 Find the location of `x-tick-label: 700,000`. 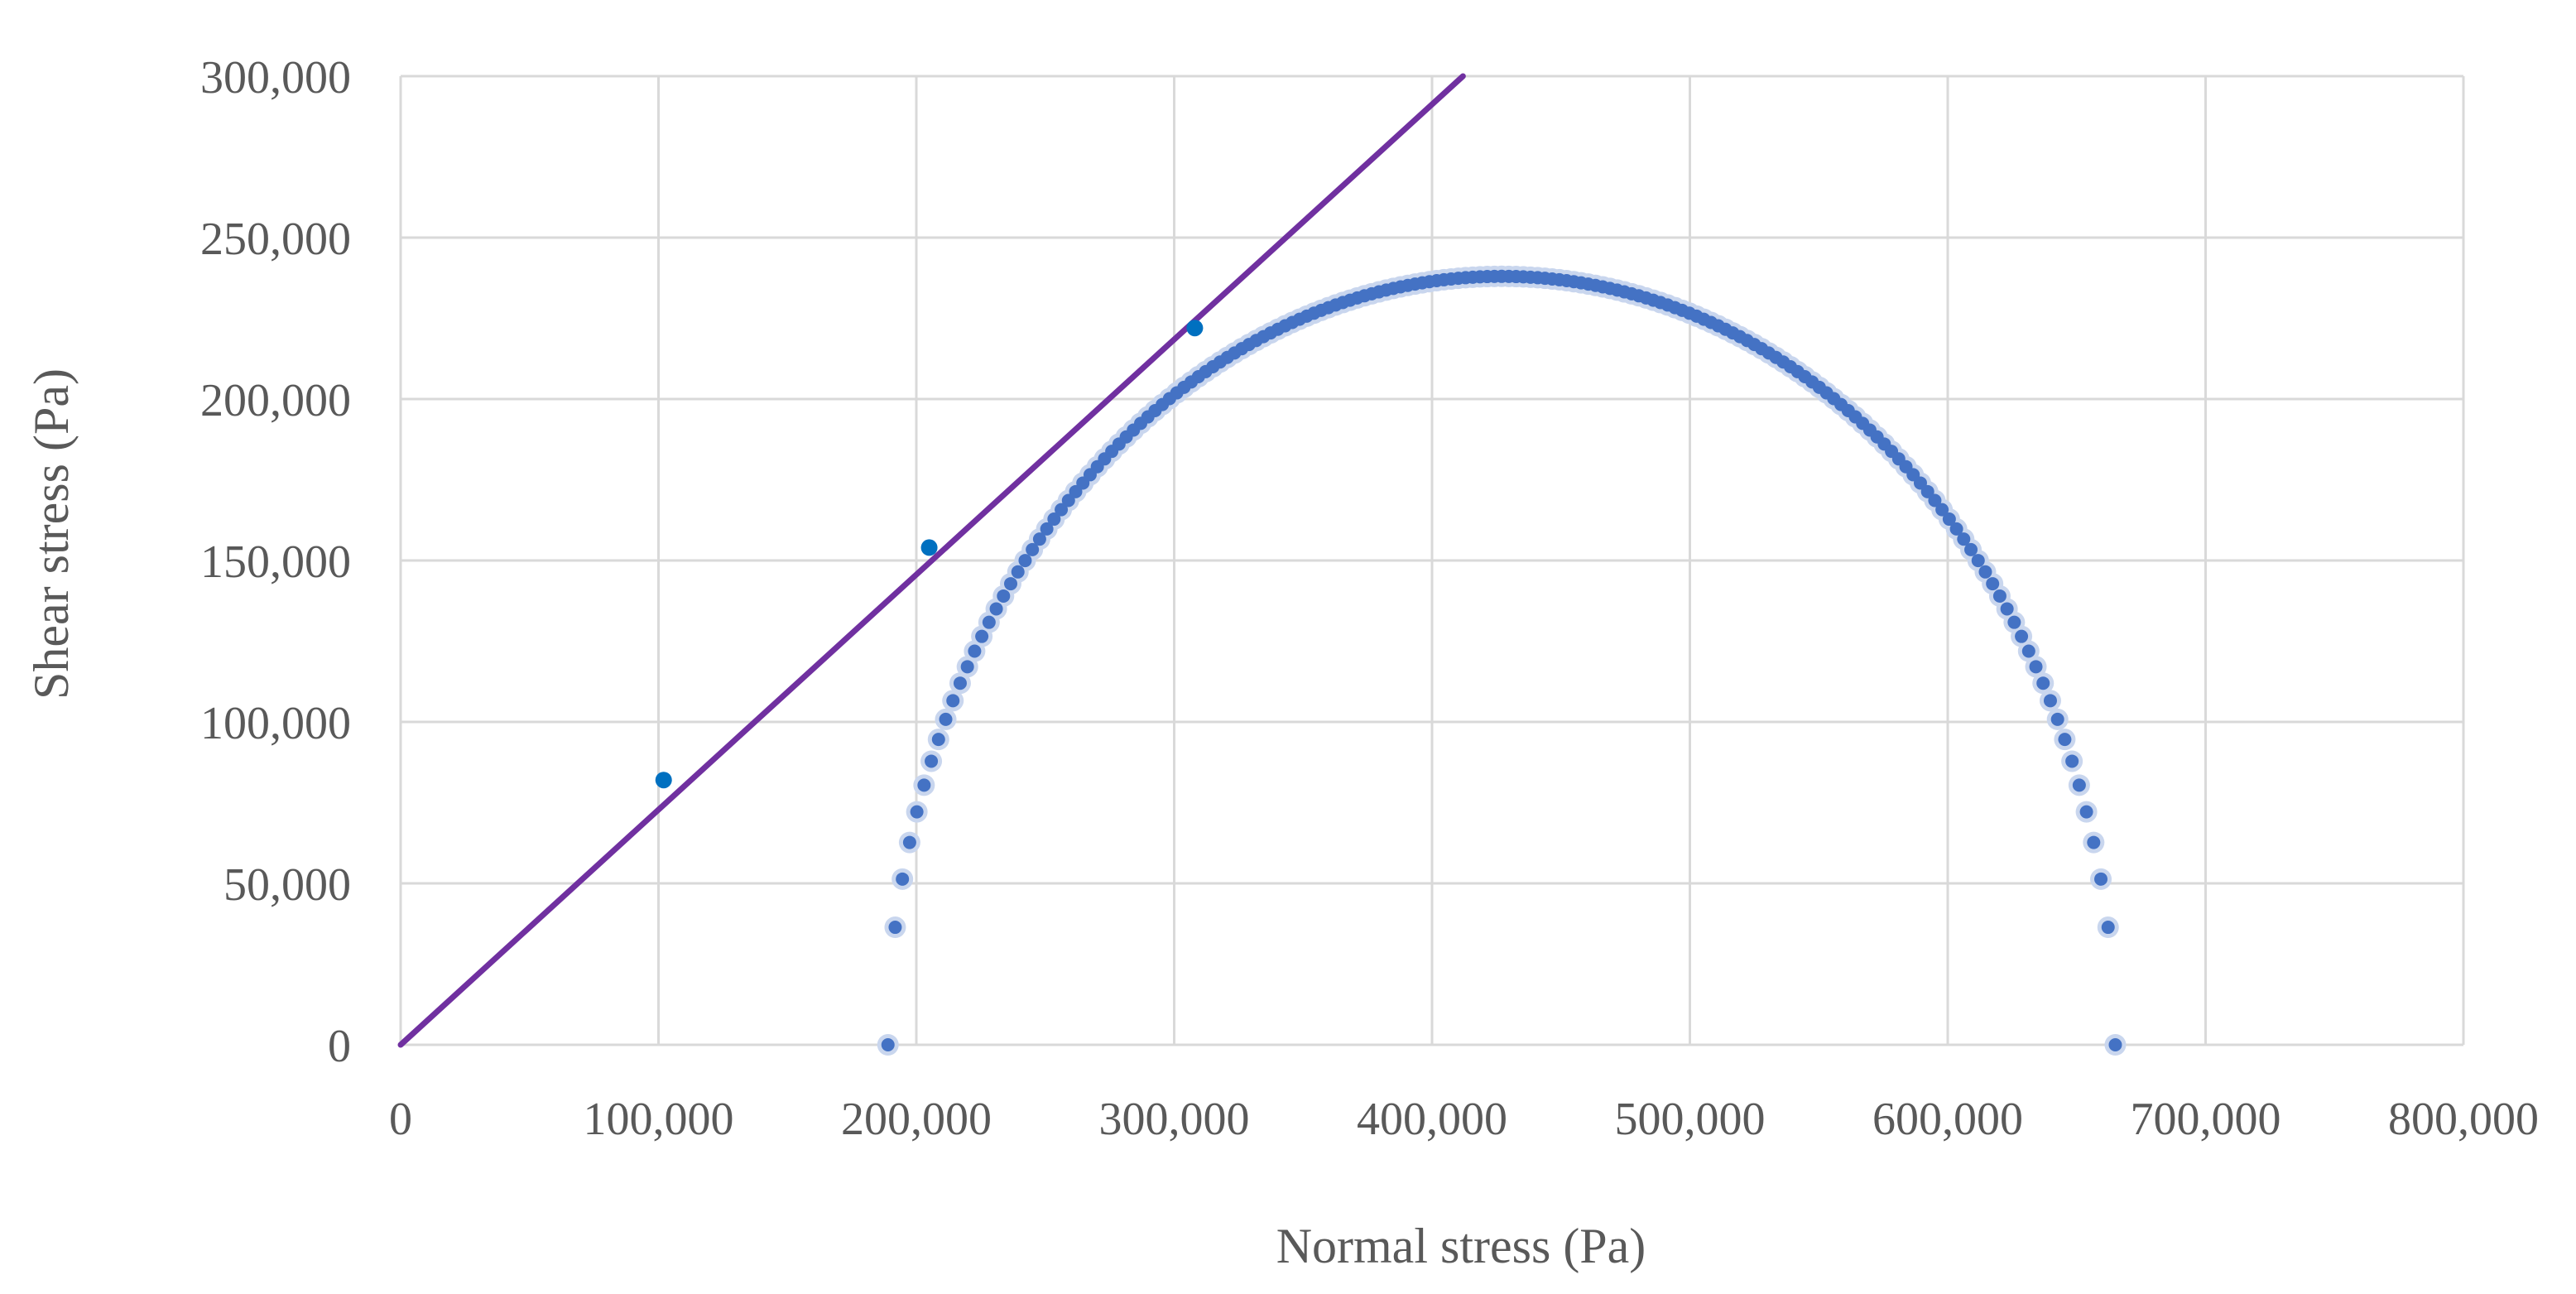

x-tick-label: 700,000 is located at coordinates (2206, 1119).